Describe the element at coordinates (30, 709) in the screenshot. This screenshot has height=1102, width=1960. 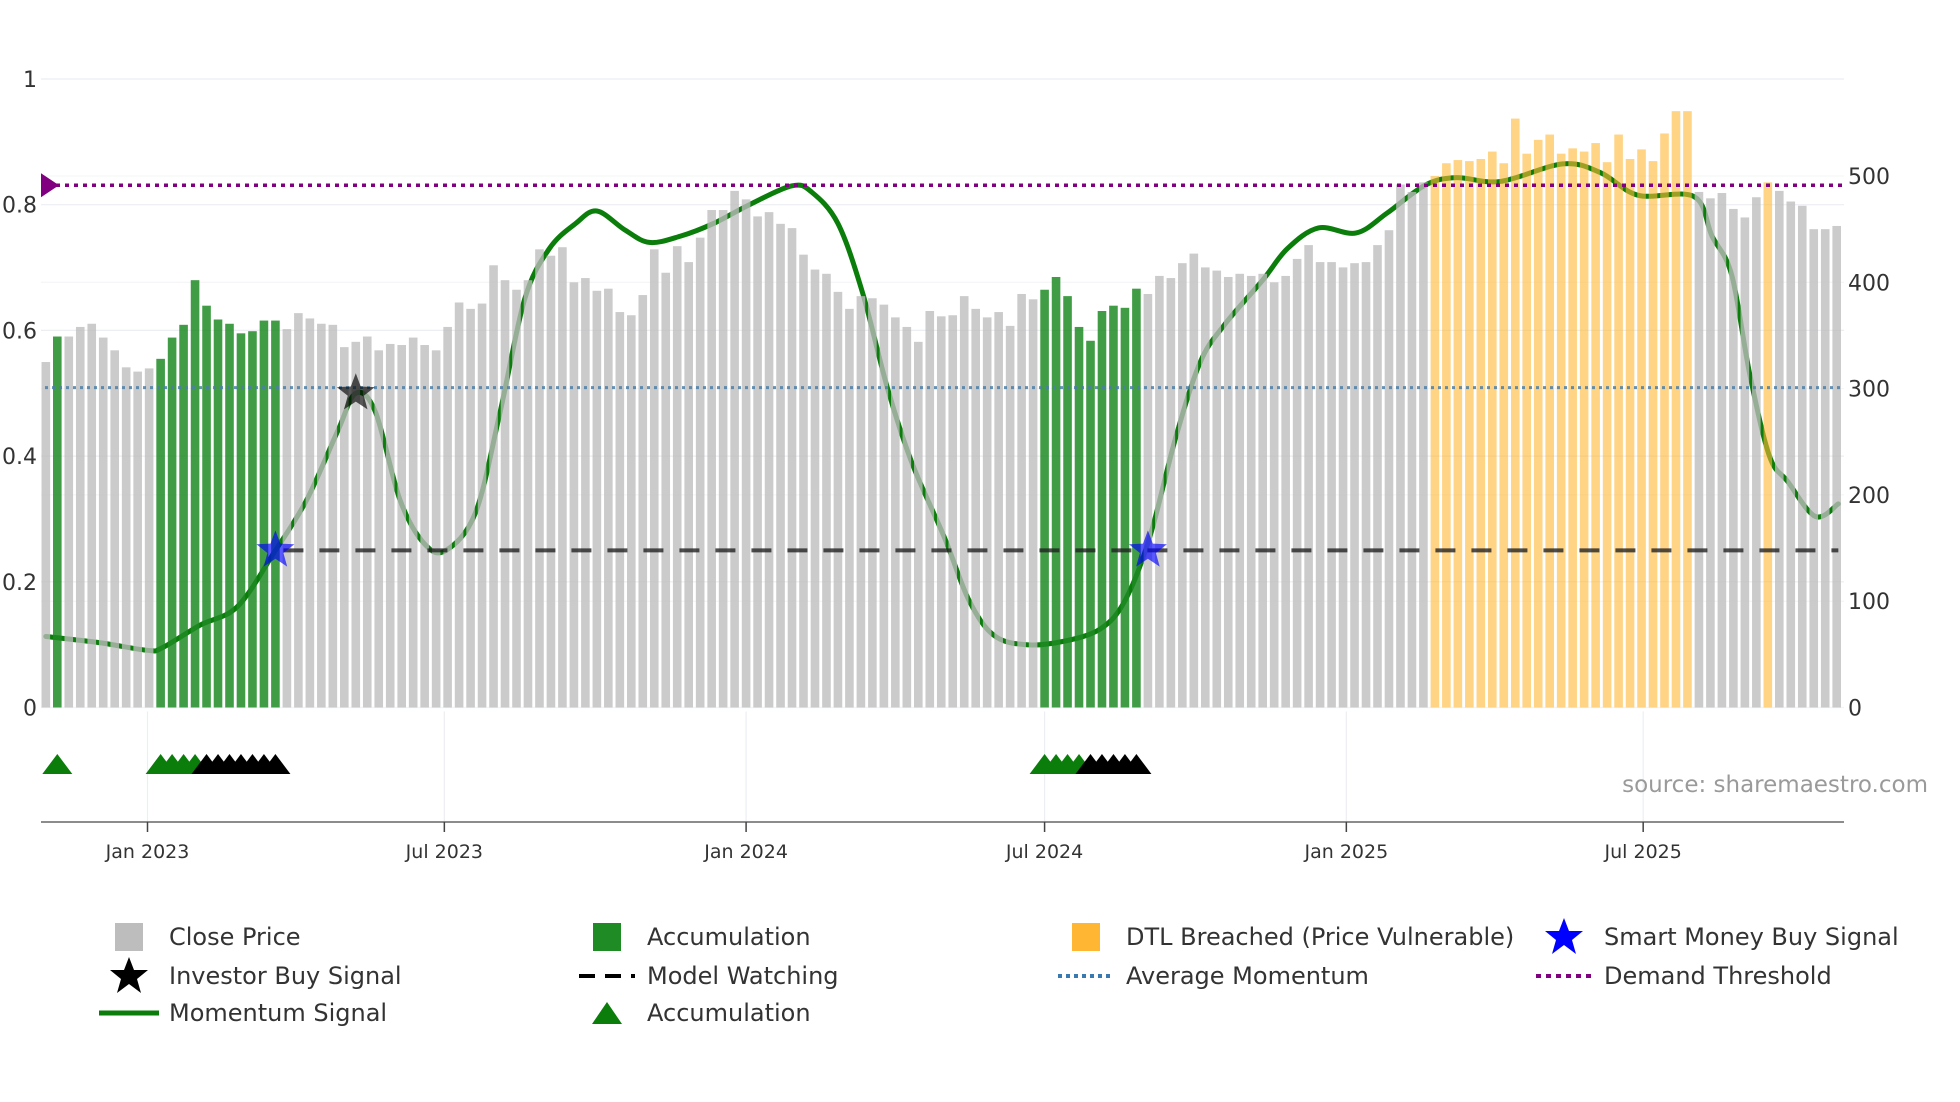
I see `y-left-tick-label: 0` at that location.